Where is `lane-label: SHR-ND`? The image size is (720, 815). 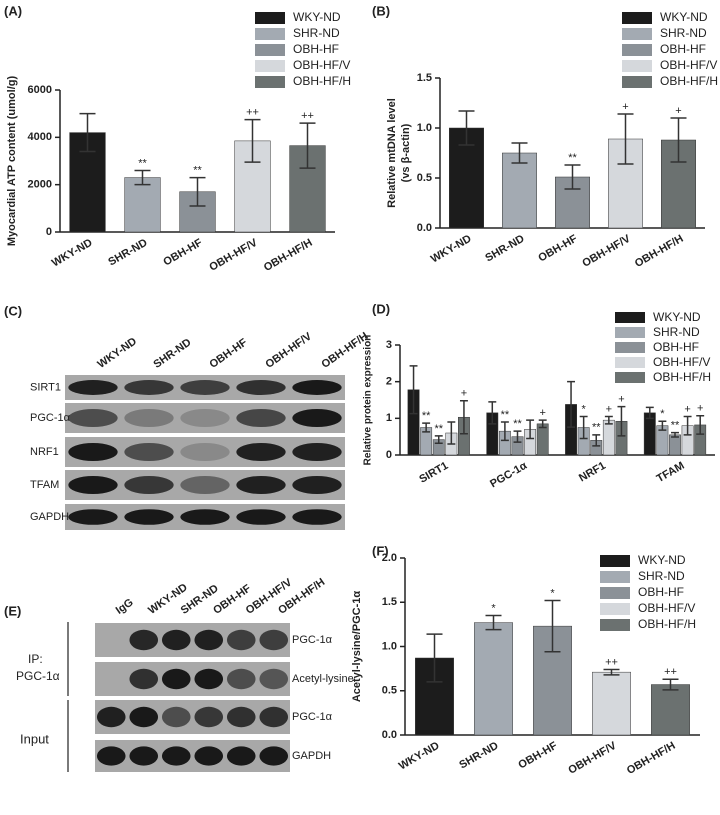 lane-label: SHR-ND is located at coordinates (173, 353).